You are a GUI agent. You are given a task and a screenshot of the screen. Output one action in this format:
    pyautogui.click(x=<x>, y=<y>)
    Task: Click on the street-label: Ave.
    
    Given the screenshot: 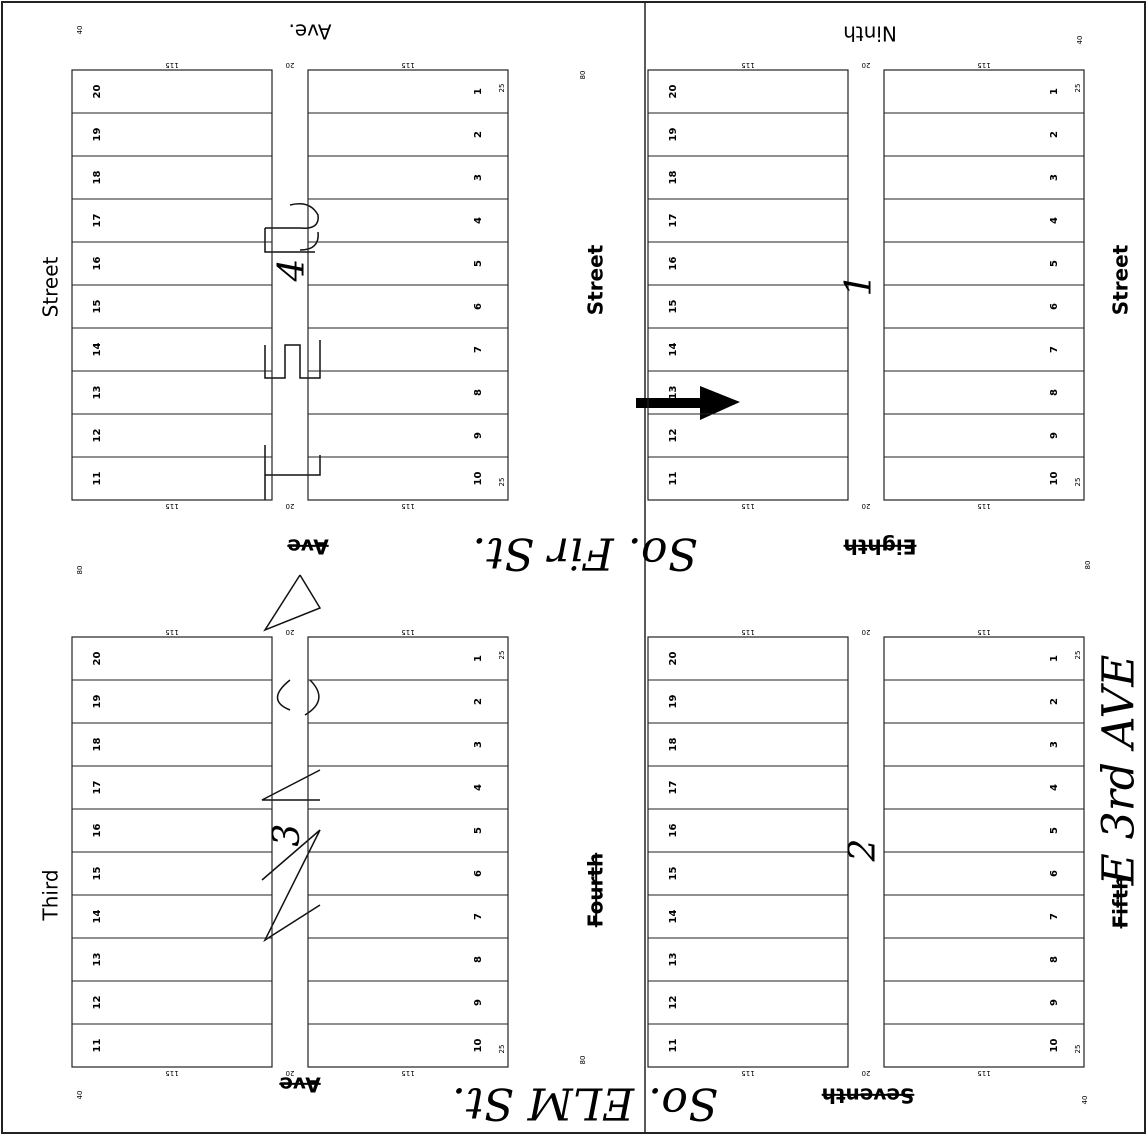 What is the action you would take?
    pyautogui.click(x=309, y=32)
    